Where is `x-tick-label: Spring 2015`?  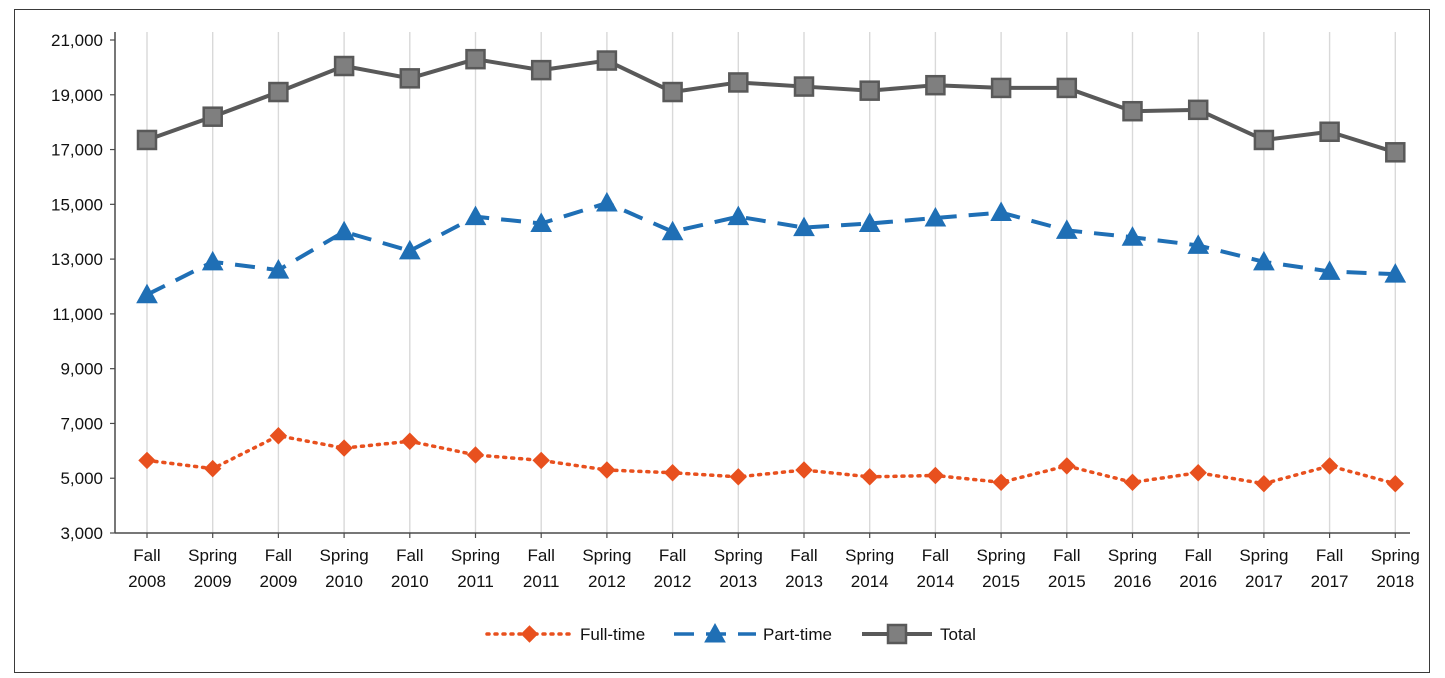 x-tick-label: Spring 2015 is located at coordinates (1001, 568).